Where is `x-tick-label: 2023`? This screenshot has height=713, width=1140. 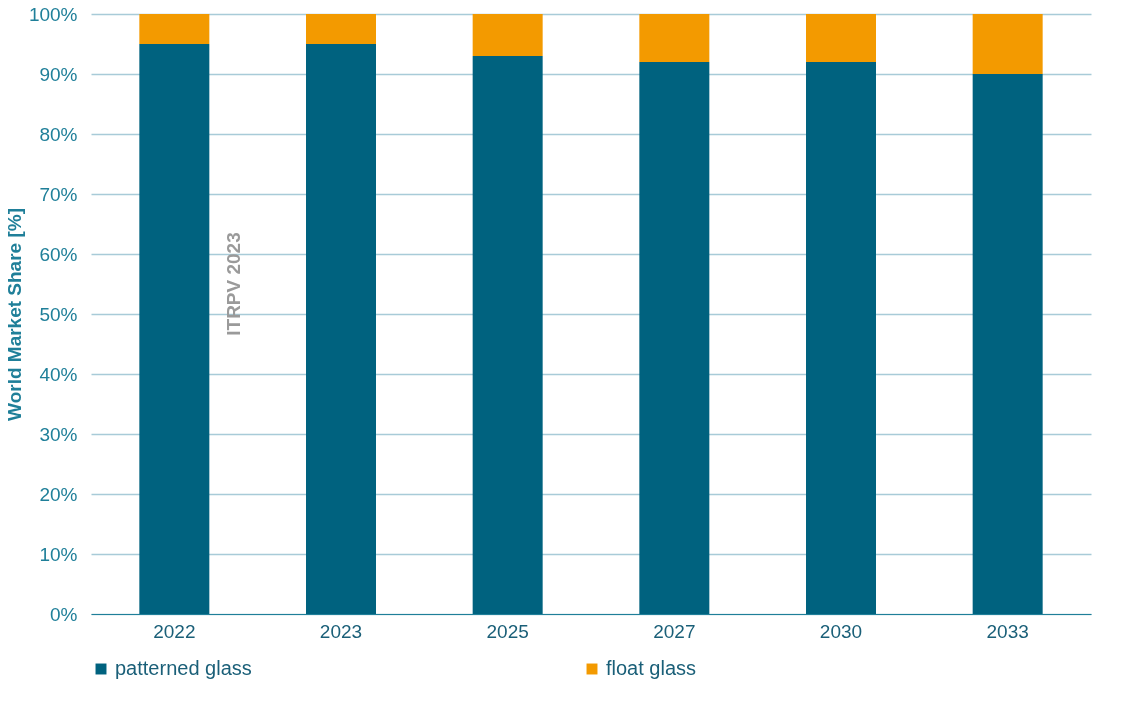
x-tick-label: 2023 is located at coordinates (341, 631).